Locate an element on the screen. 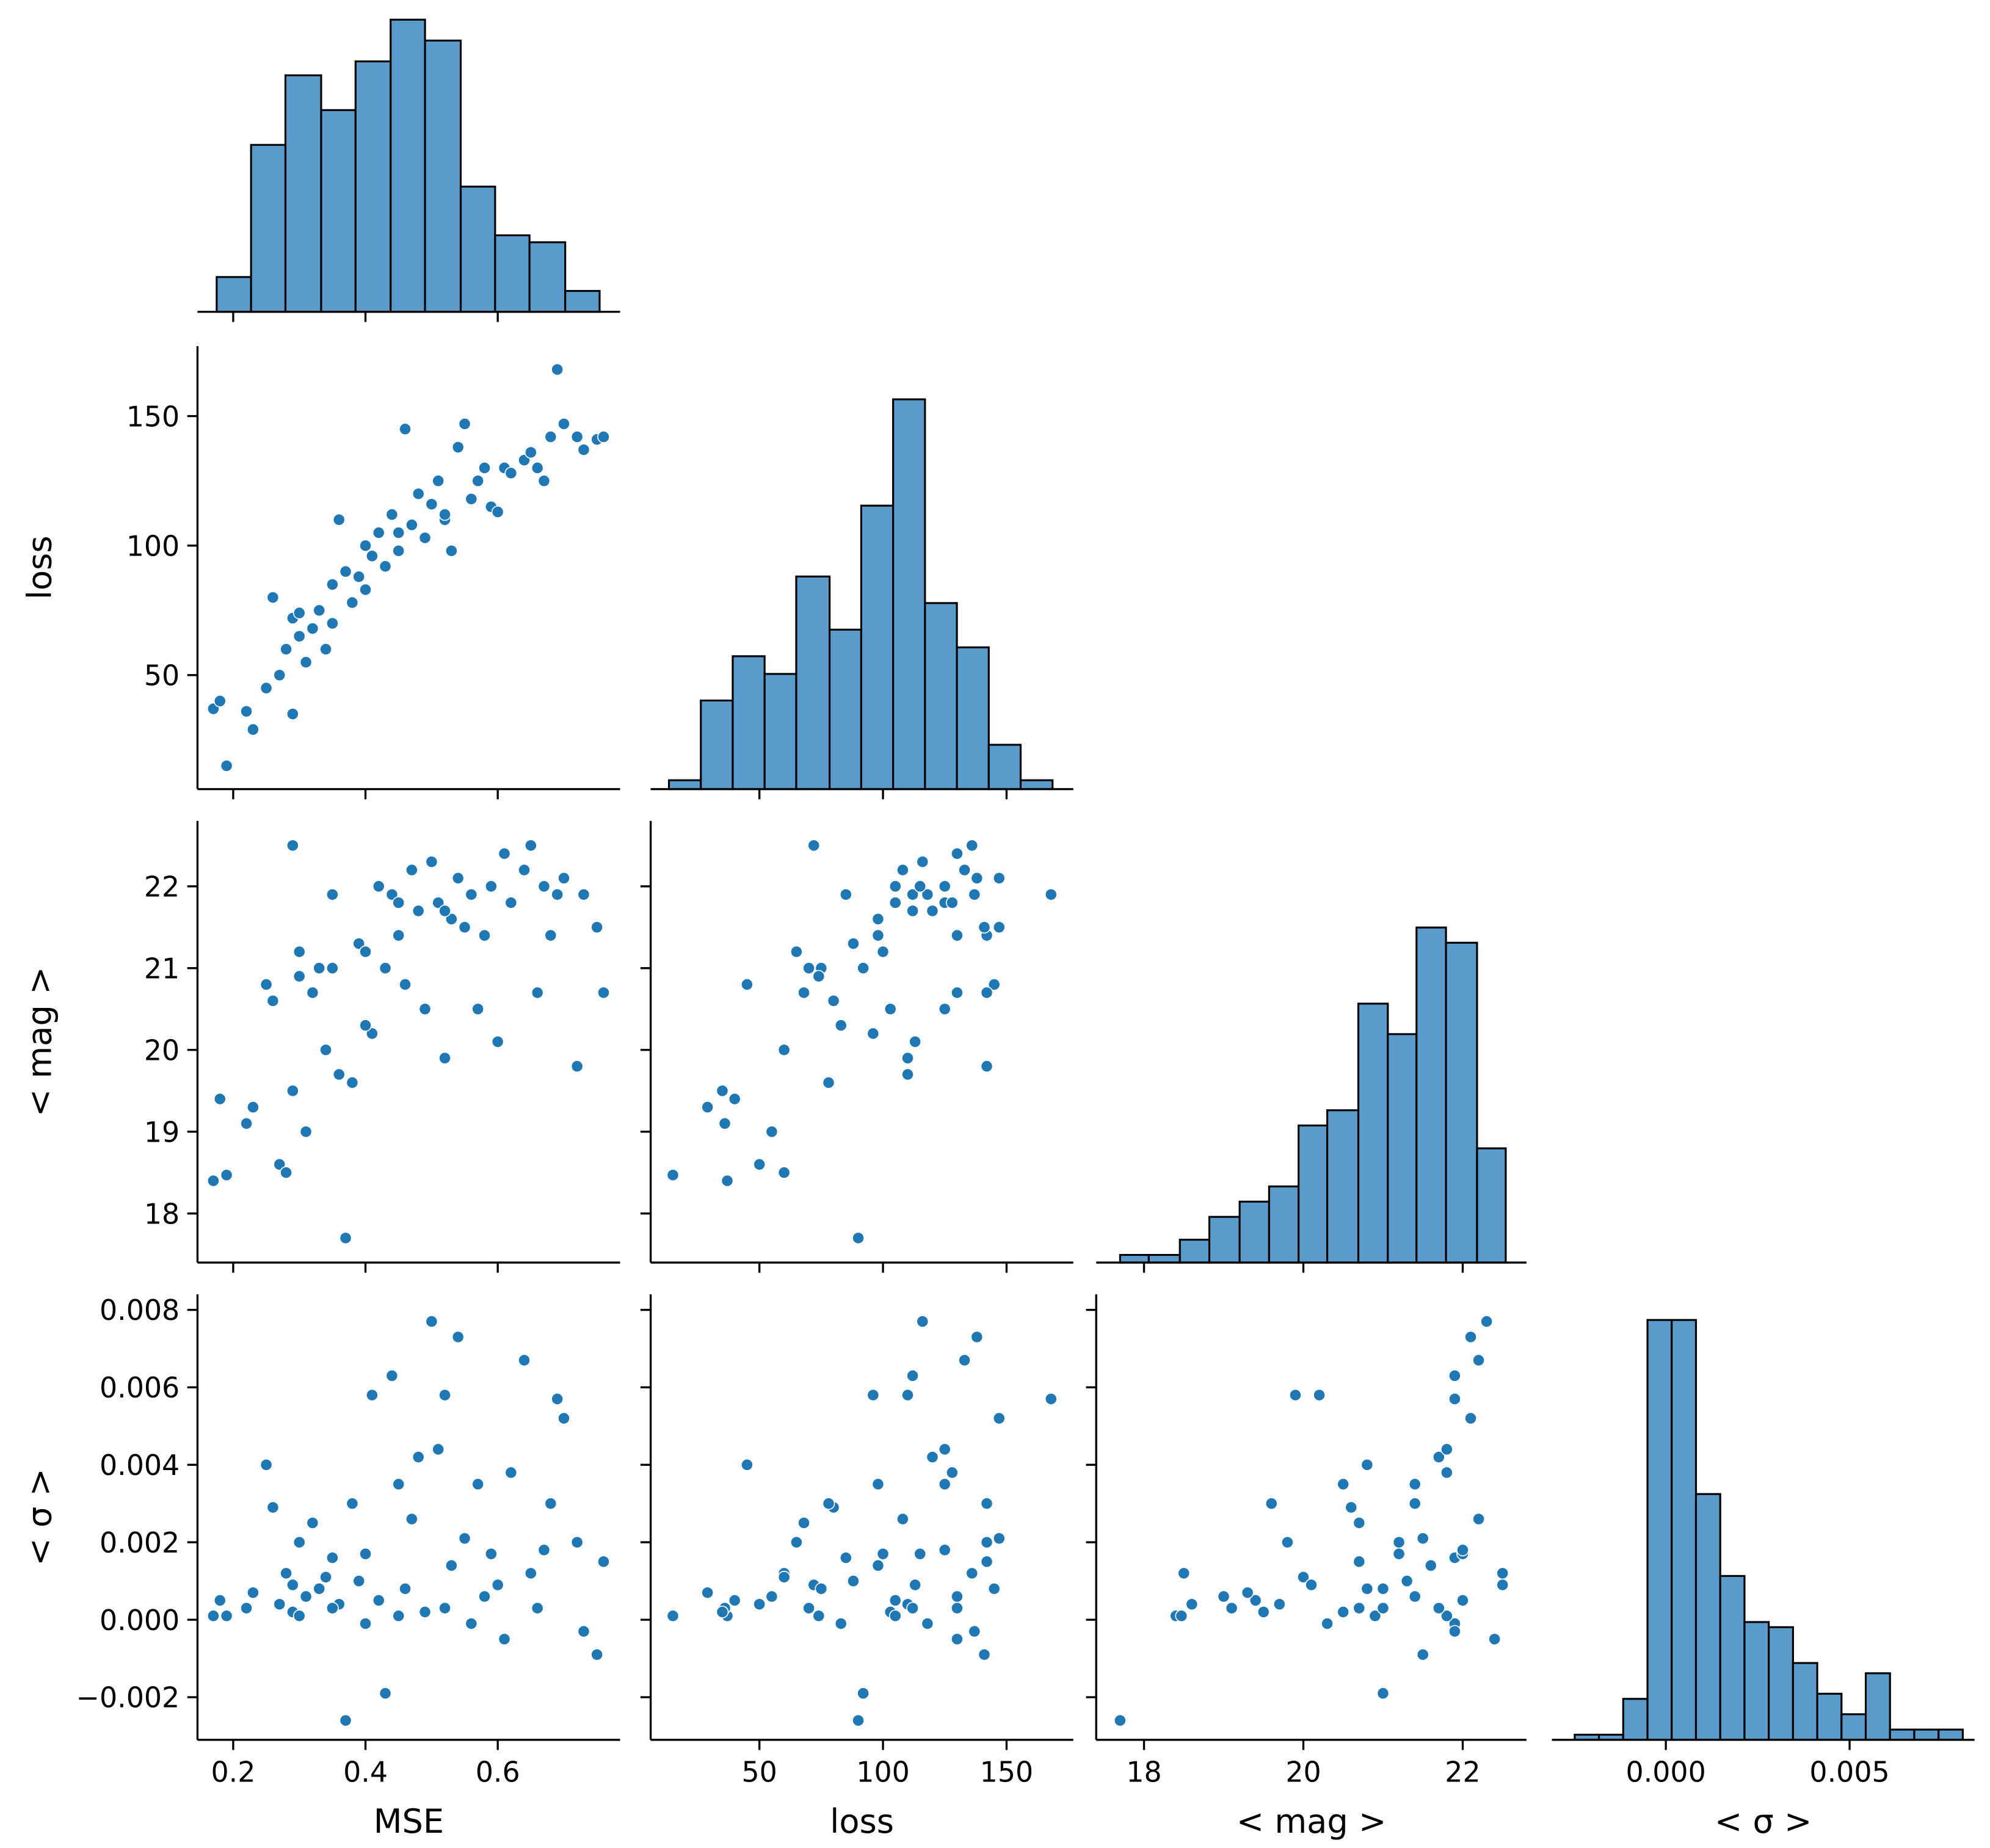 The width and height of the screenshot is (1990, 1848). x-tick-label: 0.4 is located at coordinates (366, 1772).